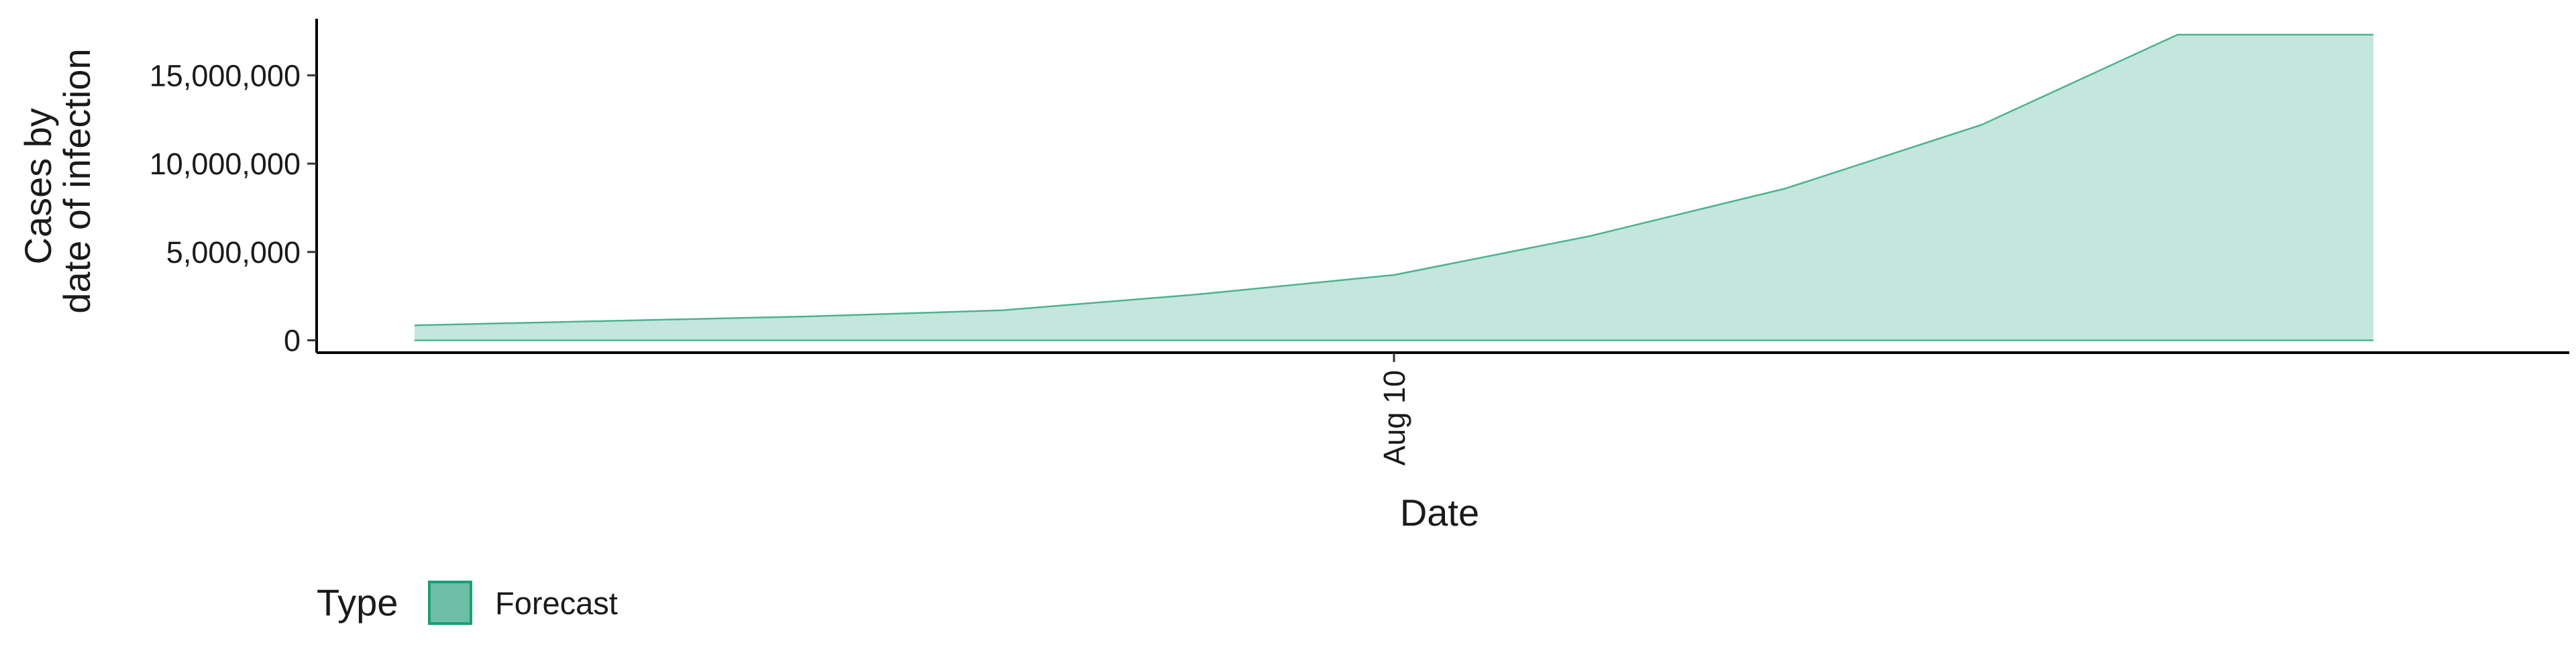 Image resolution: width=2576 pixels, height=647 pixels. Describe the element at coordinates (225, 164) in the screenshot. I see `y-tick-label-2: 10,000,000` at that location.